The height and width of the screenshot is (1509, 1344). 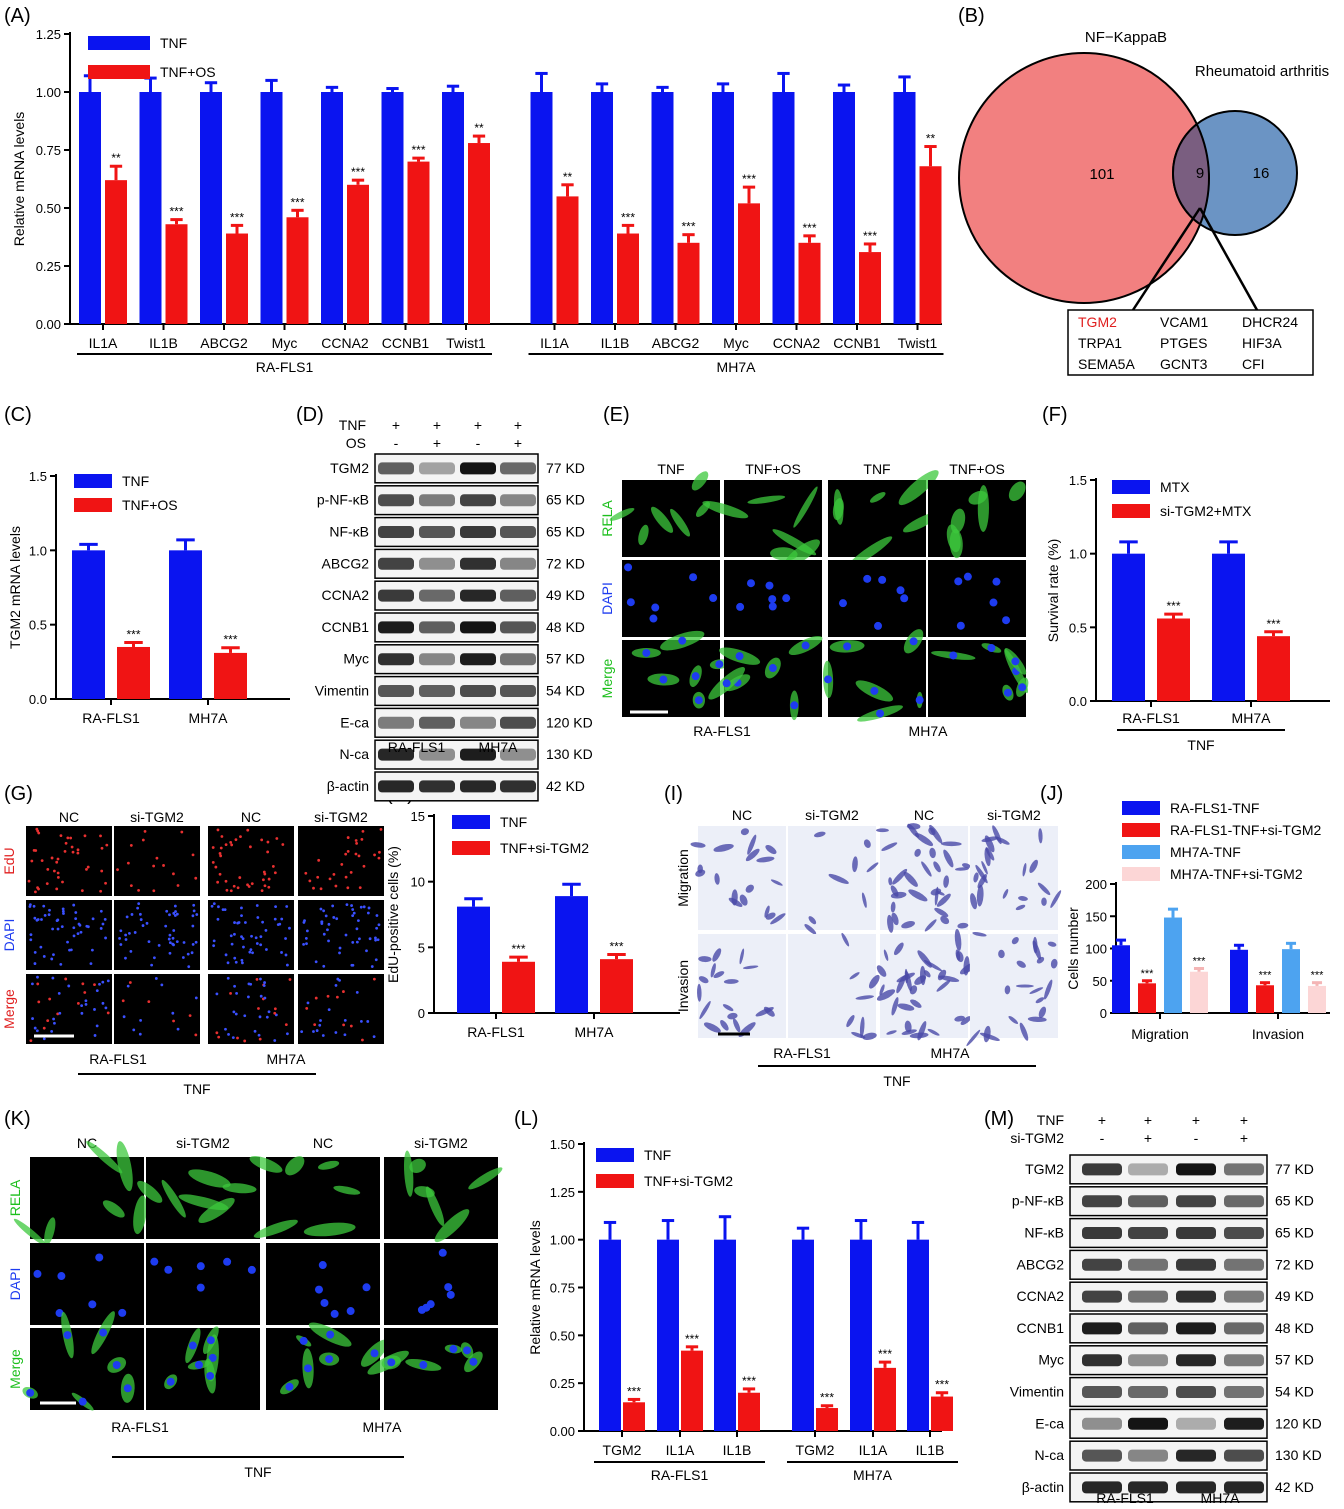 What do you see at coordinates (287, 1059) in the screenshot?
I see `micrograph-cell-label: MH7A` at bounding box center [287, 1059].